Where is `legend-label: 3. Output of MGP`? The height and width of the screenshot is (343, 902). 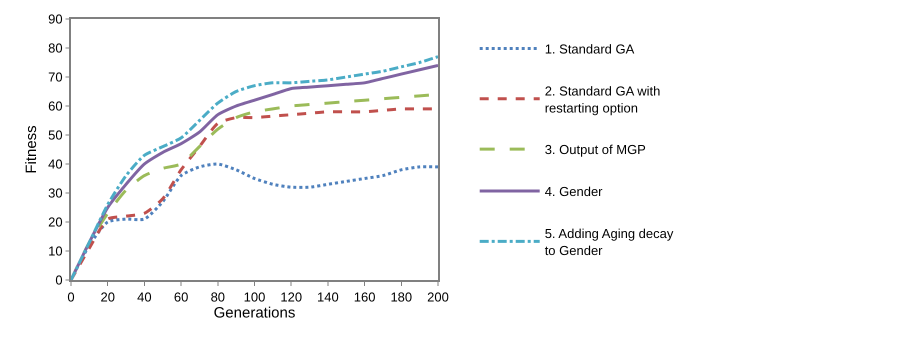
legend-label: 3. Output of MGP is located at coordinates (595, 150).